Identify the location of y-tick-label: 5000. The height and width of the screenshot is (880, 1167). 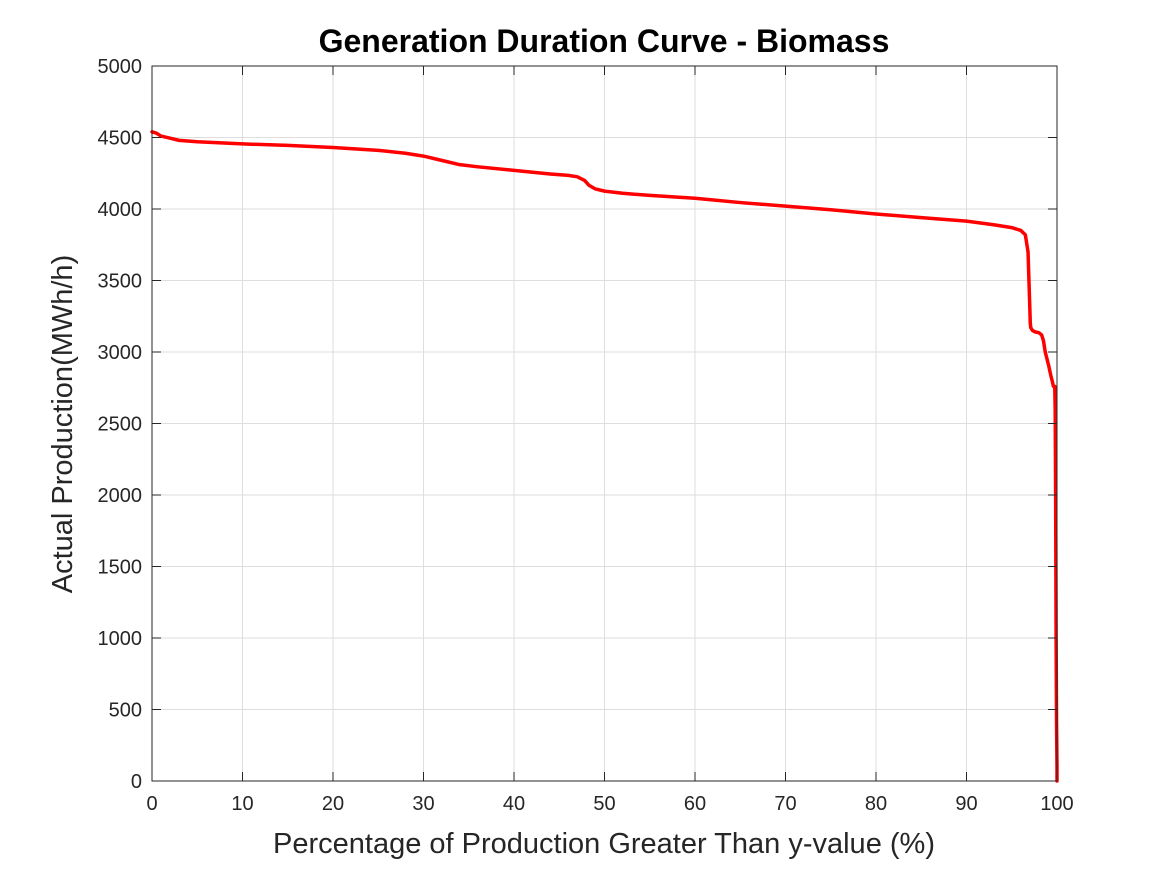
(120, 67).